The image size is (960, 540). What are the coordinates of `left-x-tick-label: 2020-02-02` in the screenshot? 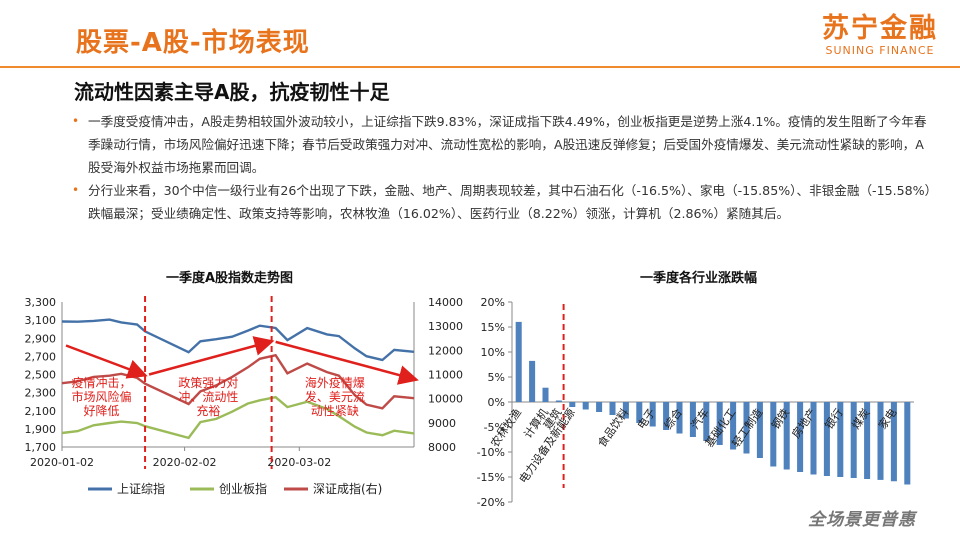 It's located at (185, 462).